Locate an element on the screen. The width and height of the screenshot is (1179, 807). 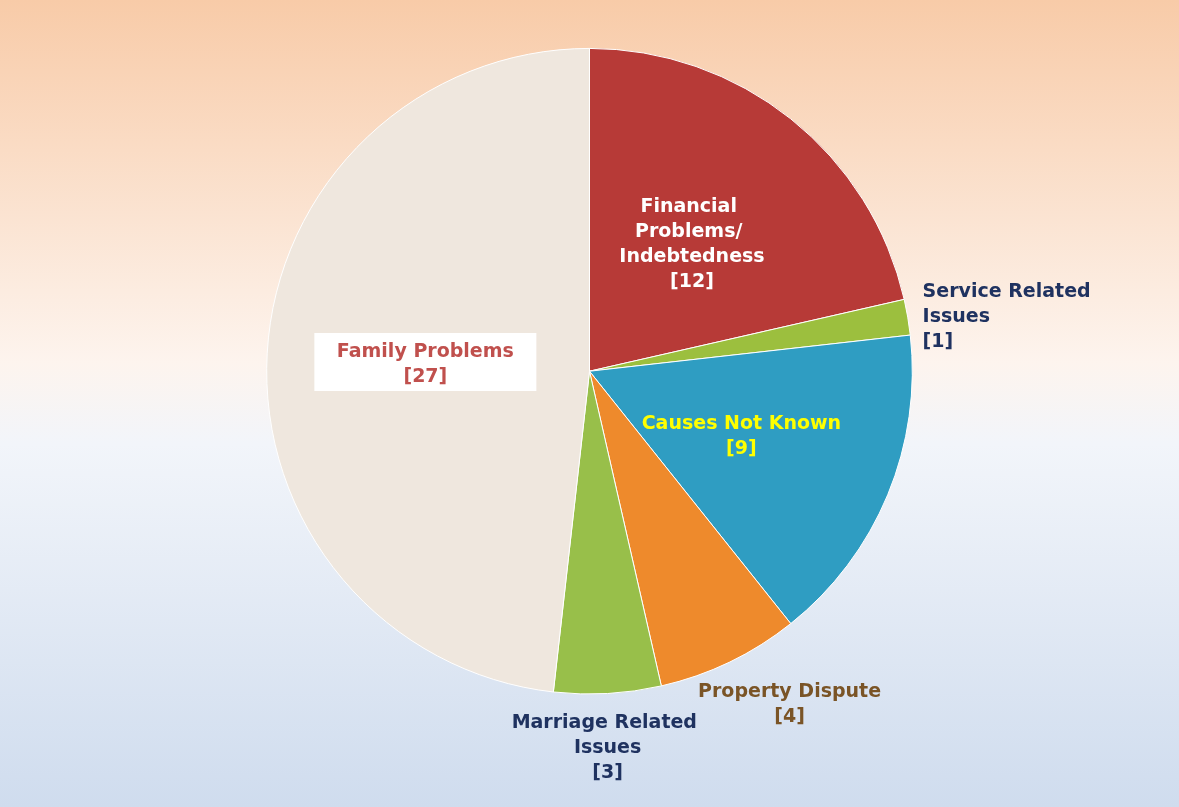
data-label: [3] is located at coordinates (607, 771).